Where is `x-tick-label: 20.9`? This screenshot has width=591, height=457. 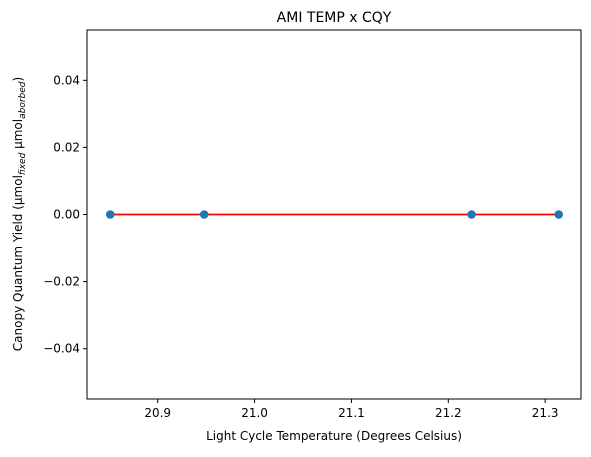 x-tick-label: 20.9 is located at coordinates (157, 413).